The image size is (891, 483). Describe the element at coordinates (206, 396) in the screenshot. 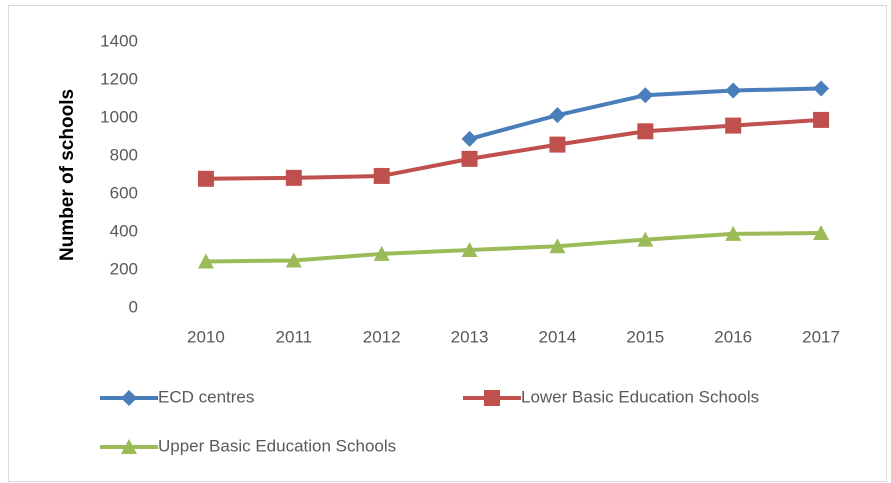

I see `legend-label: ECD centres` at that location.